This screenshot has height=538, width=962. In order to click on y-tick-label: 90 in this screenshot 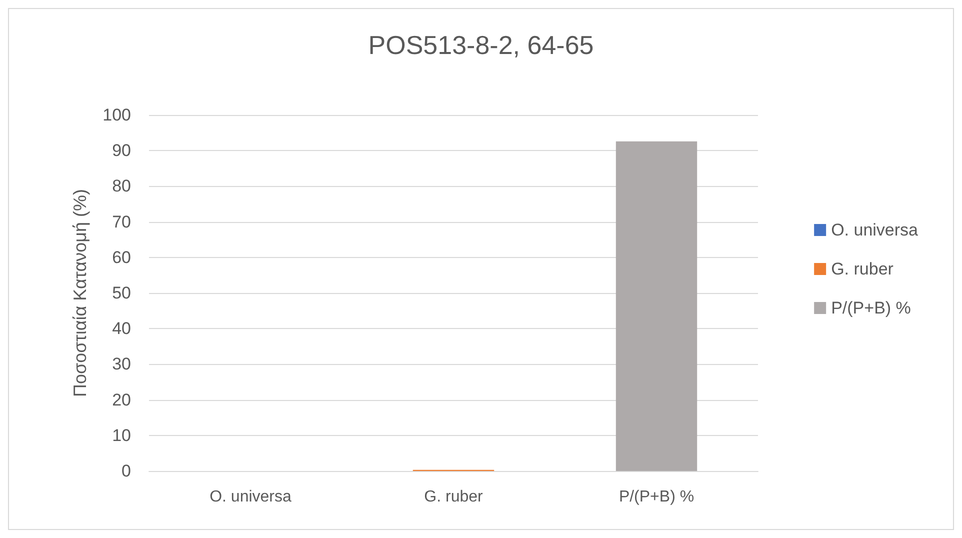, I will do `click(121, 150)`.